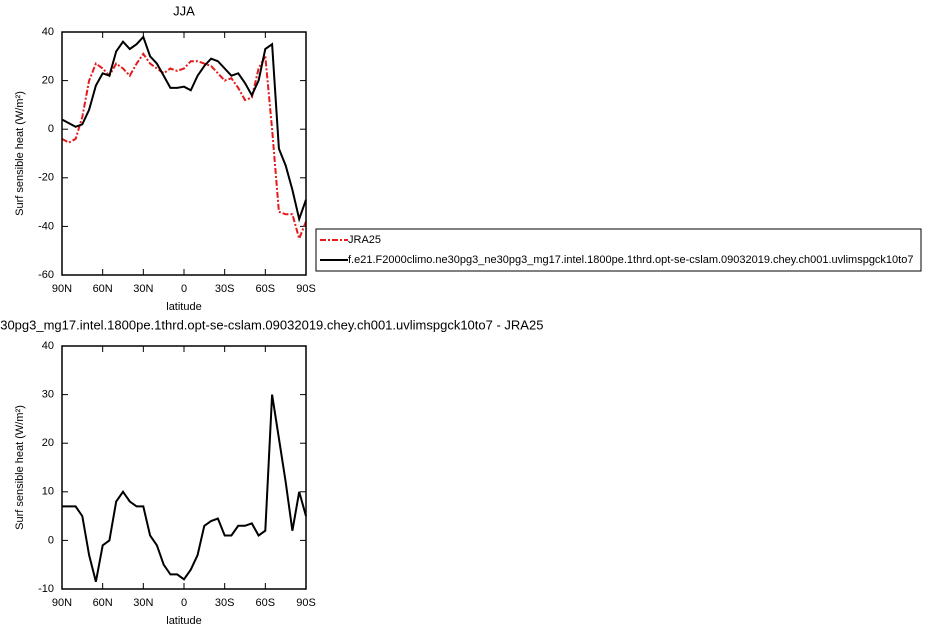  What do you see at coordinates (184, 10) in the screenshot?
I see `chart-title: JJA` at bounding box center [184, 10].